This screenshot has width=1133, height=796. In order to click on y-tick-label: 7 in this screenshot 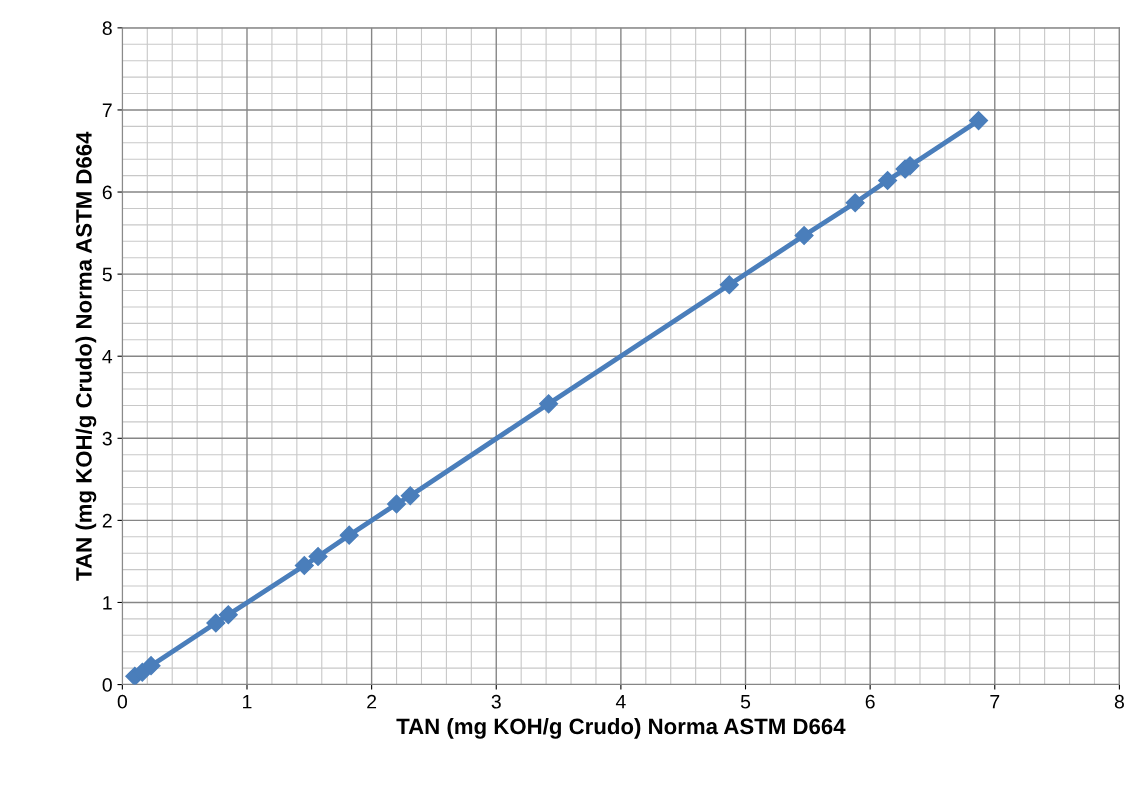, I will do `click(107, 110)`.